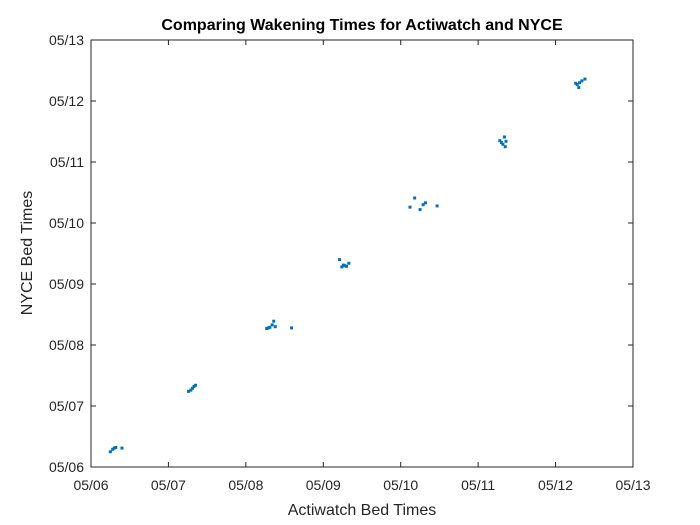  Describe the element at coordinates (66, 467) in the screenshot. I see `y-tick-label: 05/06` at that location.